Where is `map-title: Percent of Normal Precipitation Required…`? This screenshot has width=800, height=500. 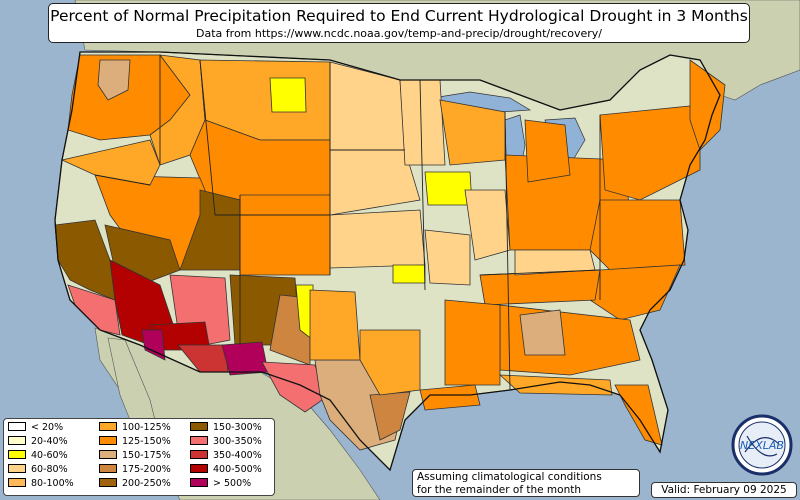 map-title: Percent of Normal Precipitation Required… is located at coordinates (399, 16).